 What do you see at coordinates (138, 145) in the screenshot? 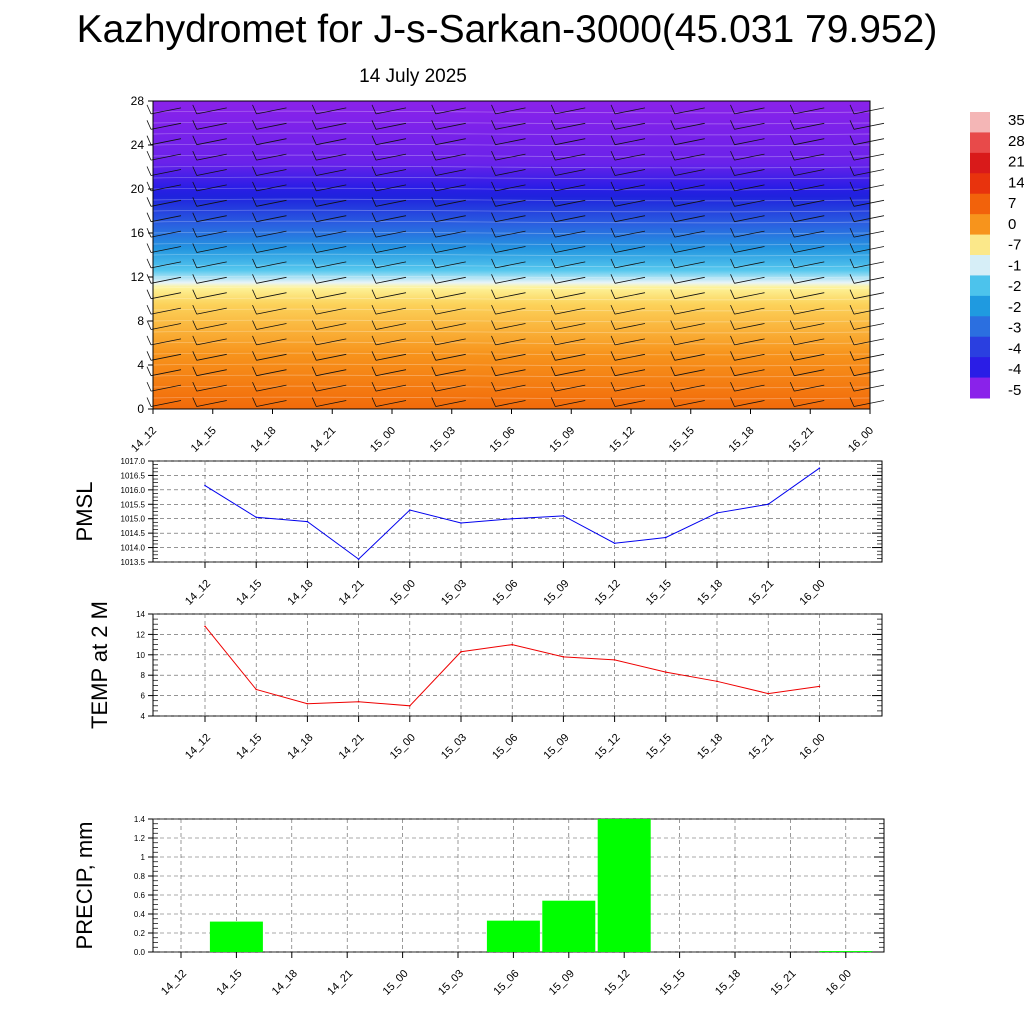
I see `y-tick-label: 24` at bounding box center [138, 145].